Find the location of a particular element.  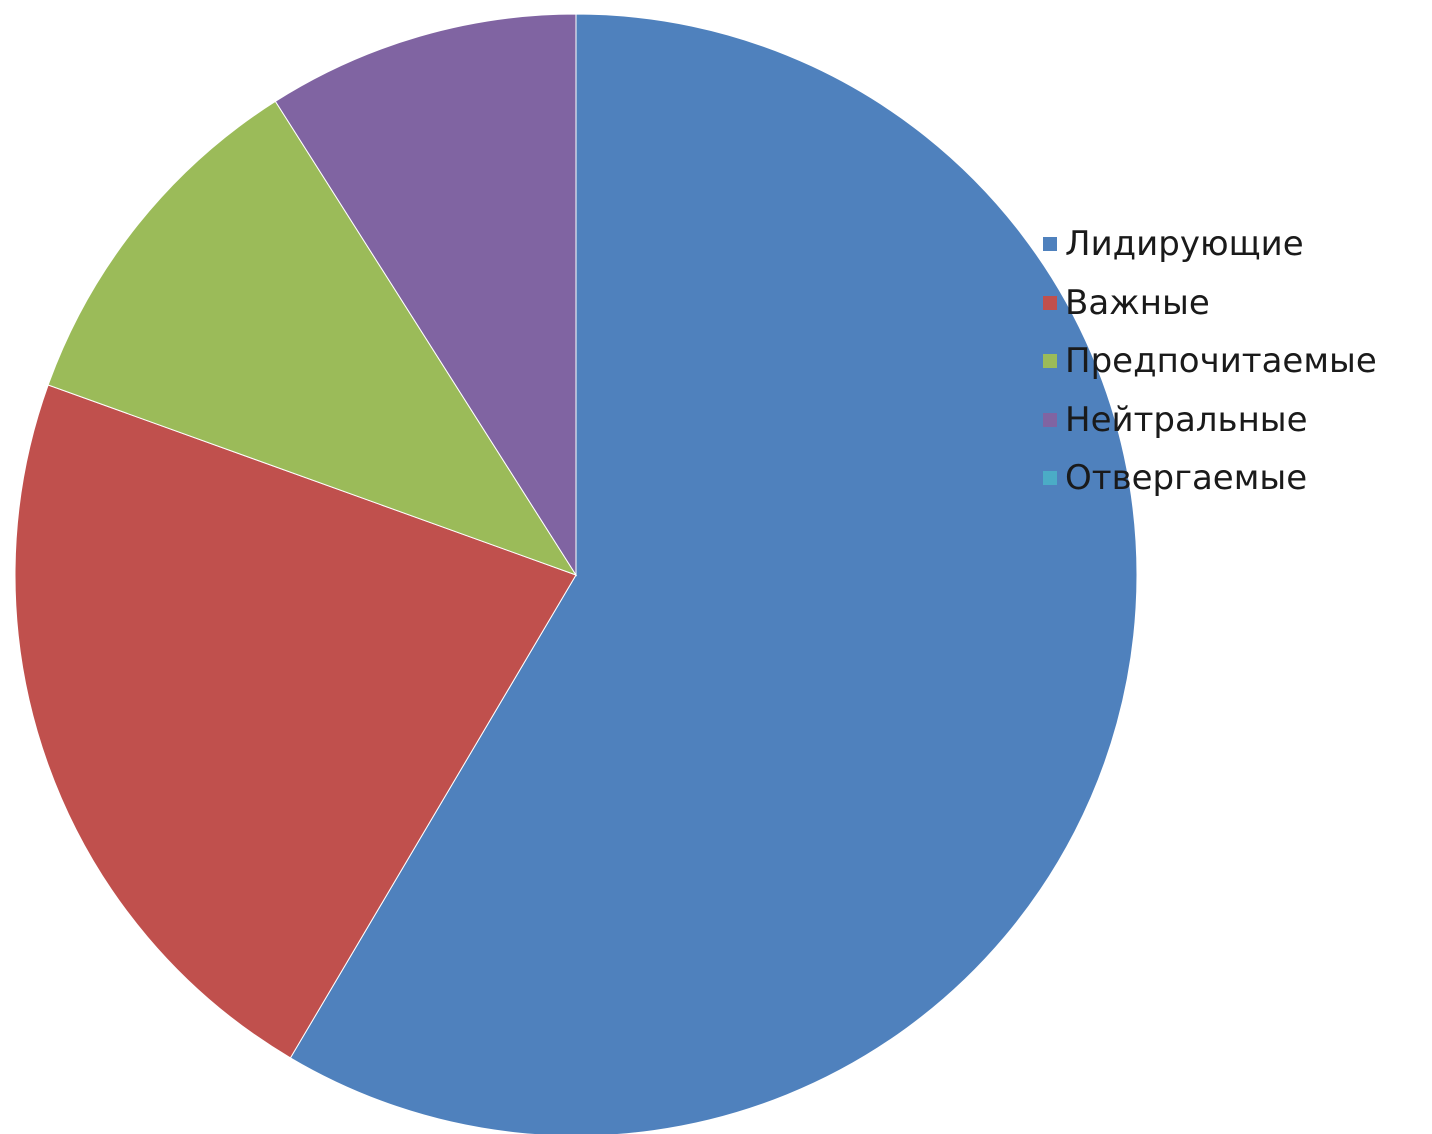

legend-item-preferred: Предпочитаемые is located at coordinates (1235, 361).